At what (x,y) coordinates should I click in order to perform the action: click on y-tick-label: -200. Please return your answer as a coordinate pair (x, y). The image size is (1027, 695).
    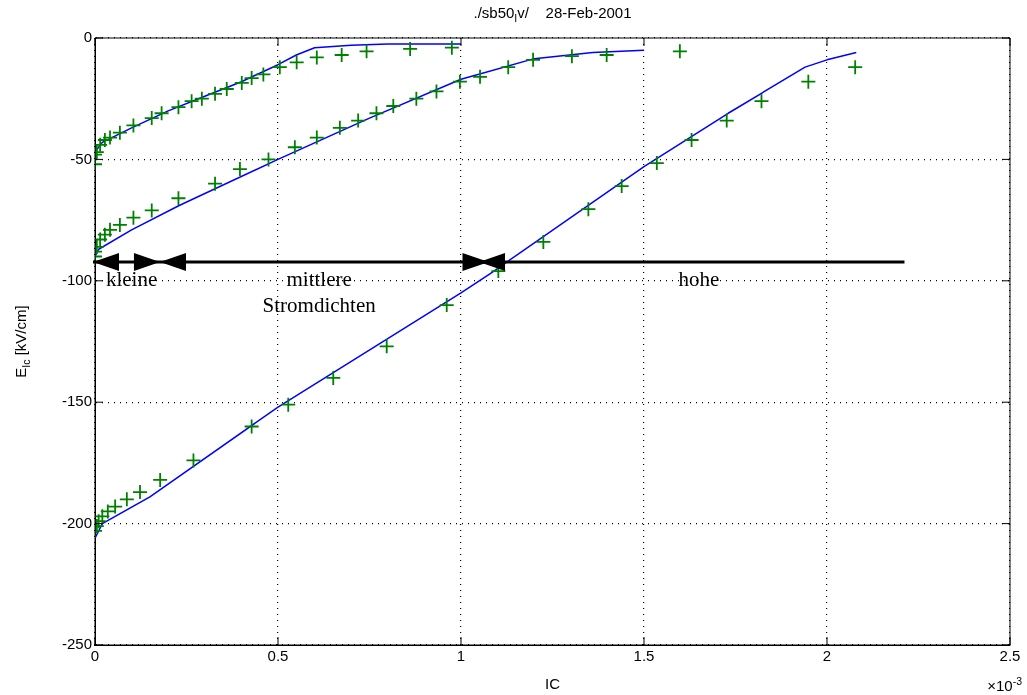
    Looking at the image, I should click on (76, 522).